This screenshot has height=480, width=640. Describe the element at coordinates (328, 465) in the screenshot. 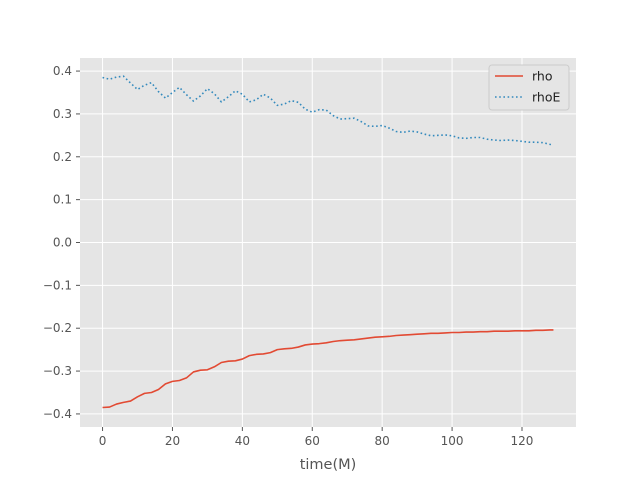

I see `x-axis-label: time(M)` at that location.